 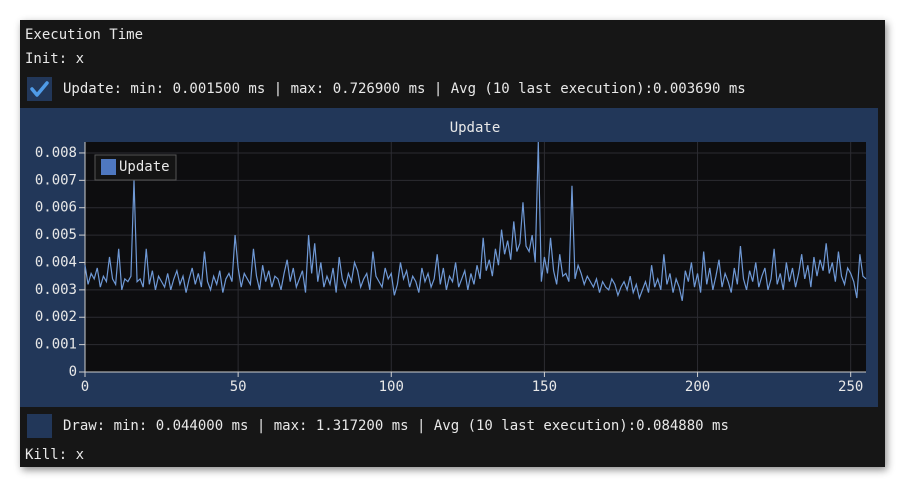 I want to click on y-tick-label: 0, so click(x=73, y=372).